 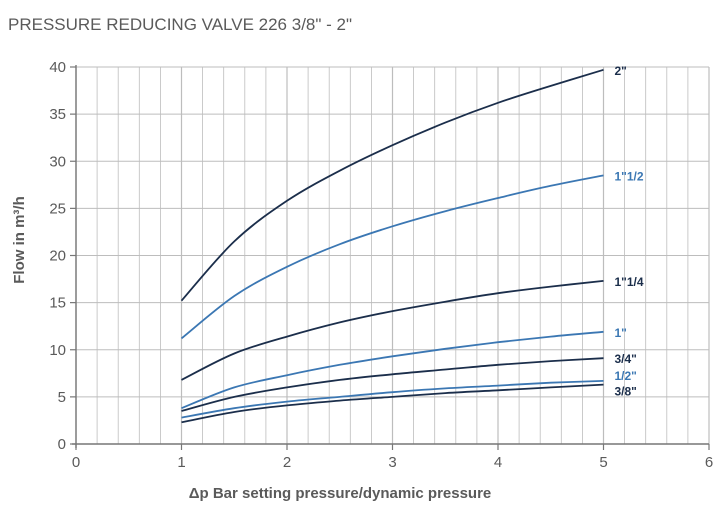 What do you see at coordinates (626, 376) in the screenshot?
I see `series-label: 1/2"` at bounding box center [626, 376].